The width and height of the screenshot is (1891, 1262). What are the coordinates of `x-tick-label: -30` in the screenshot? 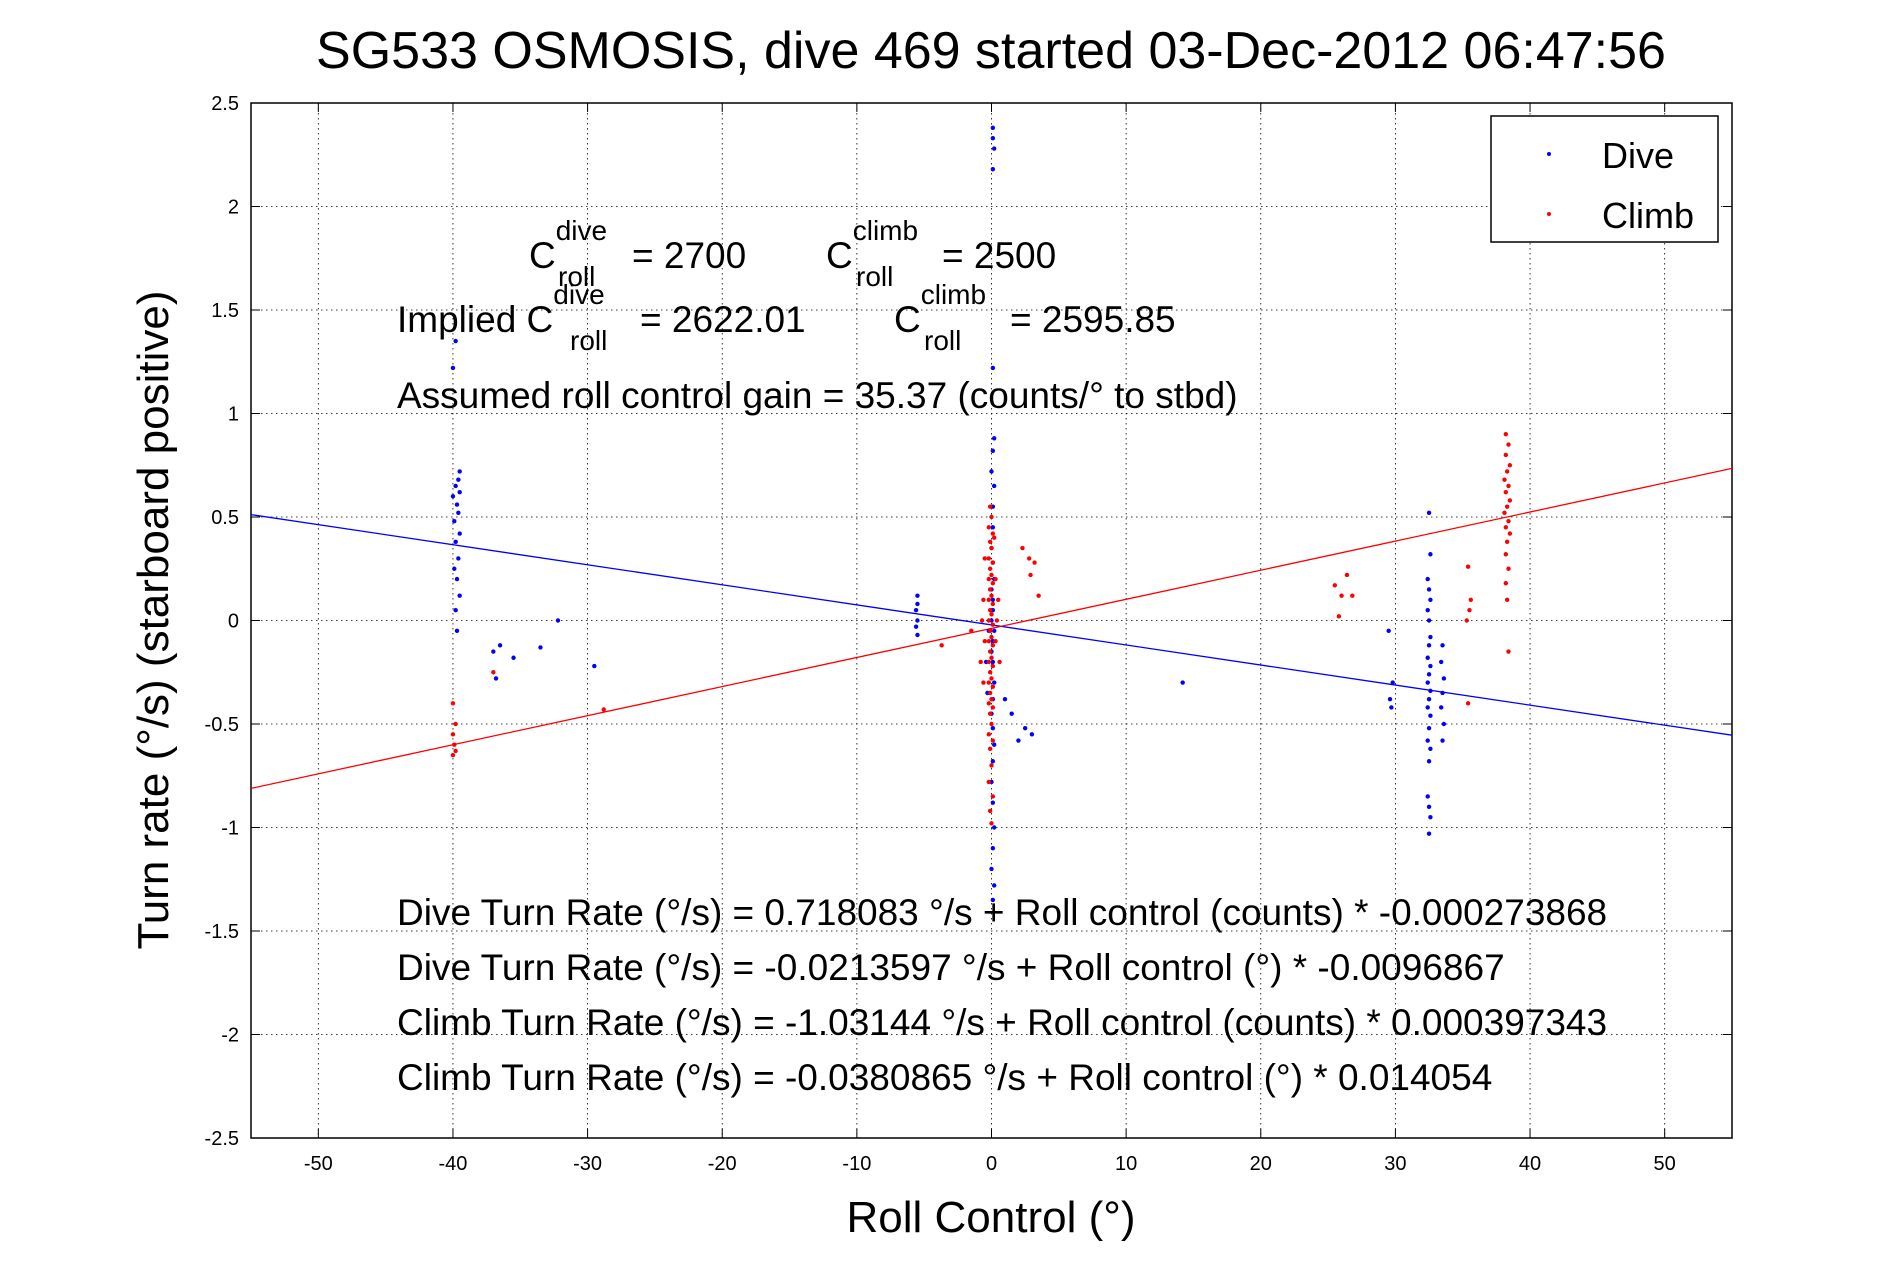 It's located at (587, 1164).